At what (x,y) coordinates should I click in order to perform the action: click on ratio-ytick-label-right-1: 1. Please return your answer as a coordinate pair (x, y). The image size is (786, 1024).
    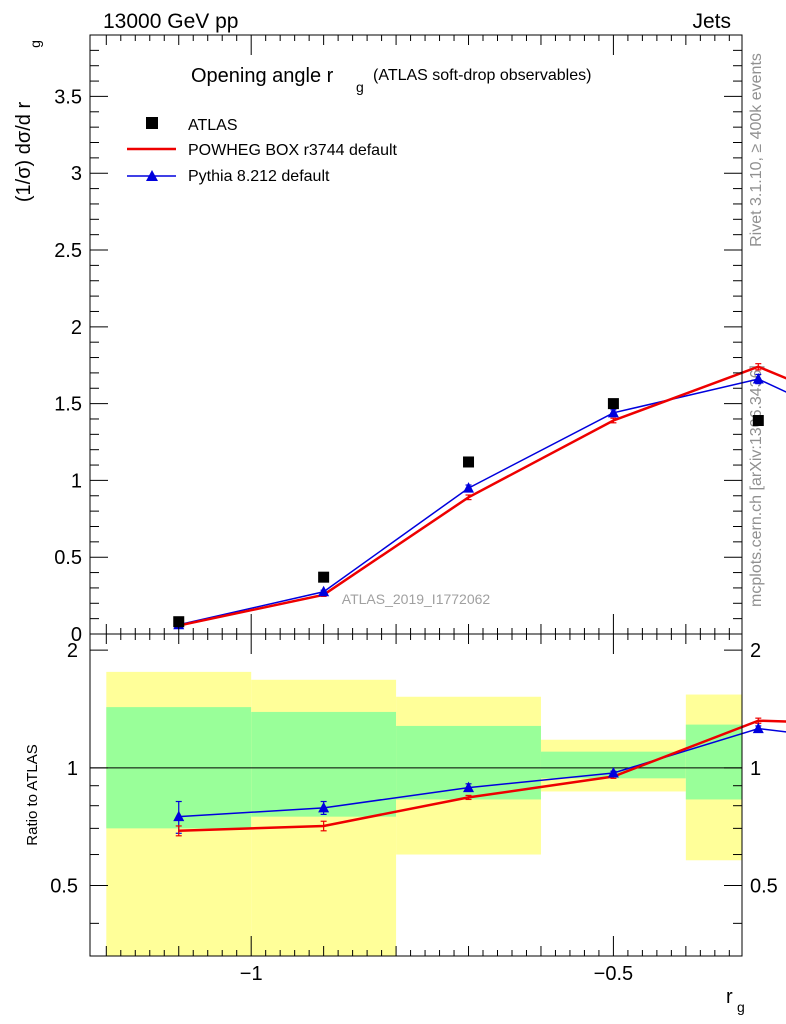
    Looking at the image, I should click on (755, 769).